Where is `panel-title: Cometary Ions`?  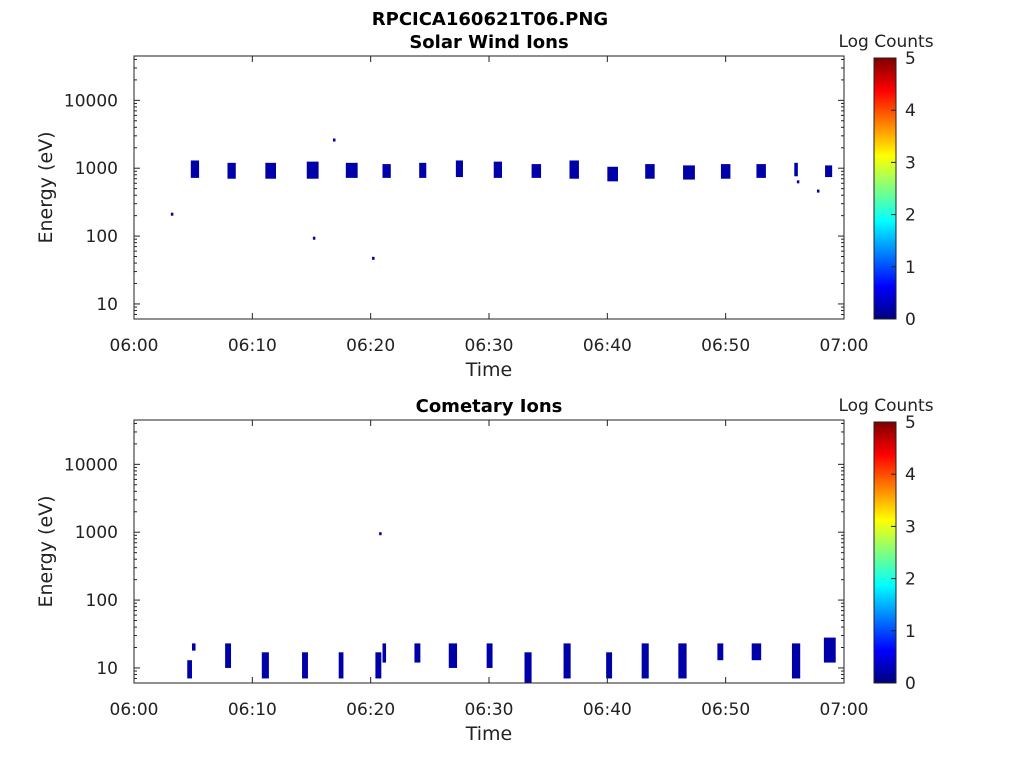
panel-title: Cometary Ions is located at coordinates (489, 406).